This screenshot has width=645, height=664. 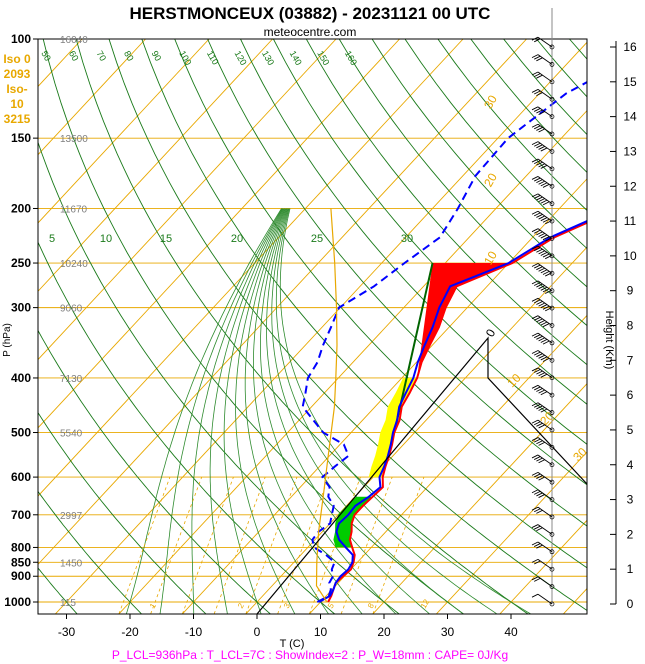 What do you see at coordinates (511, 632) in the screenshot?
I see `x-tick-label: 40` at bounding box center [511, 632].